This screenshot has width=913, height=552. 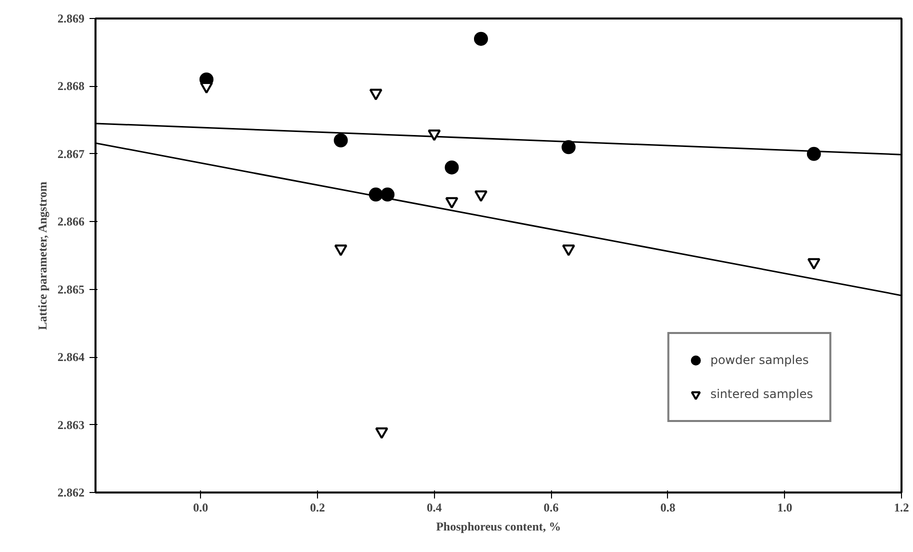 I want to click on y-tick-label: 2.868, so click(x=71, y=86).